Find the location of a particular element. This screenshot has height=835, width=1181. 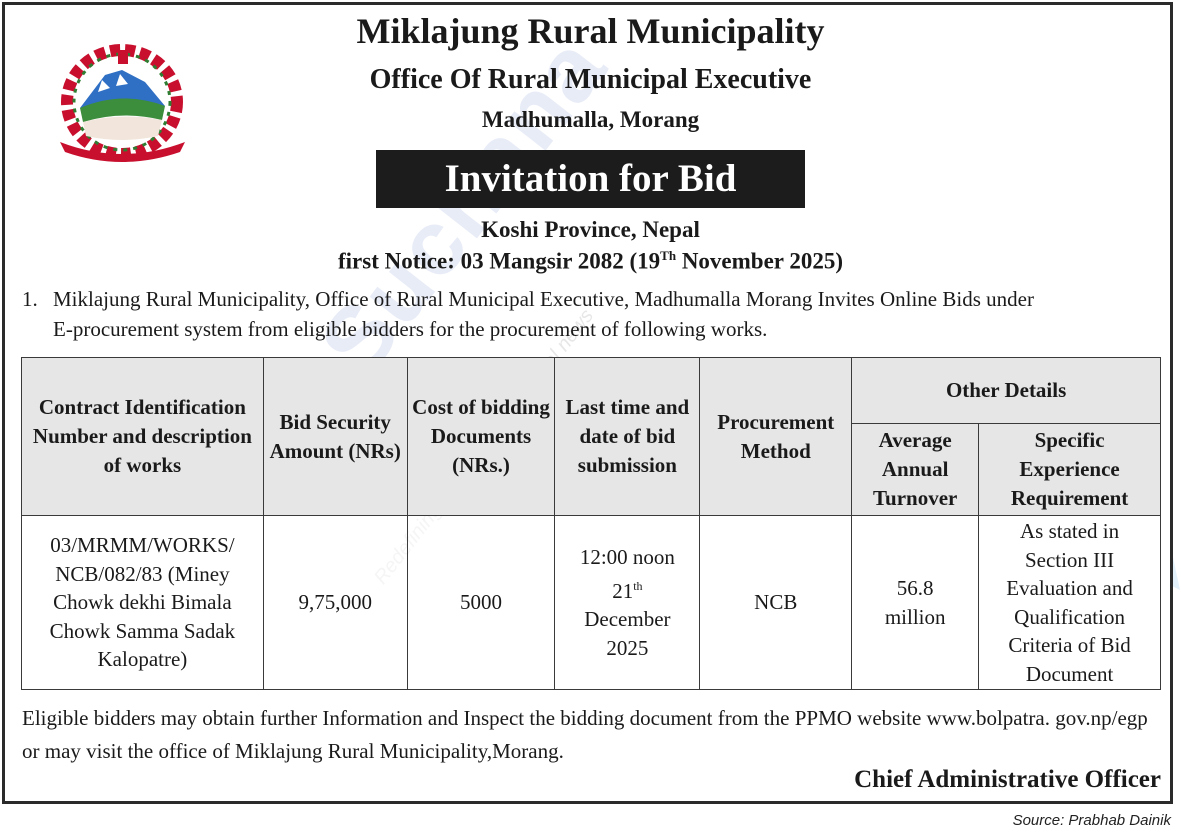

header-bid-security: Bid Security Amount (NRs) is located at coordinates (335, 436).